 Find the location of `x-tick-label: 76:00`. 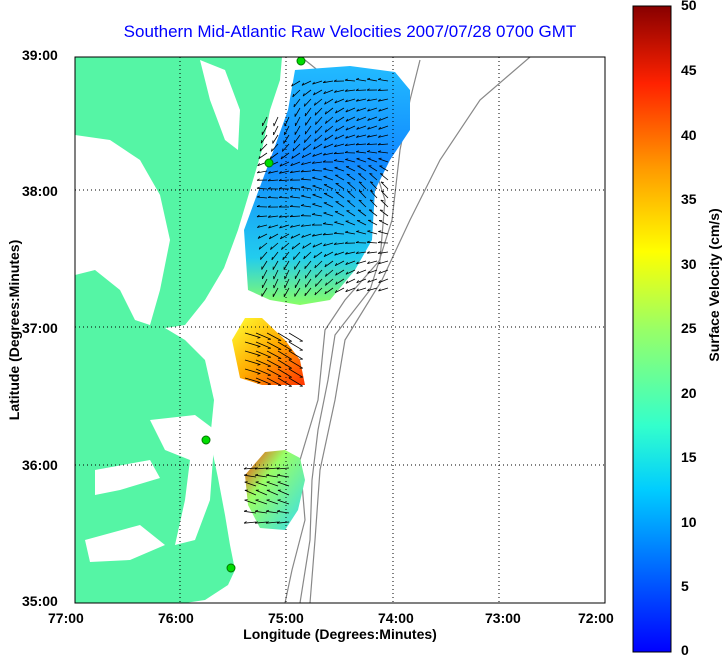

x-tick-label: 76:00 is located at coordinates (176, 618).